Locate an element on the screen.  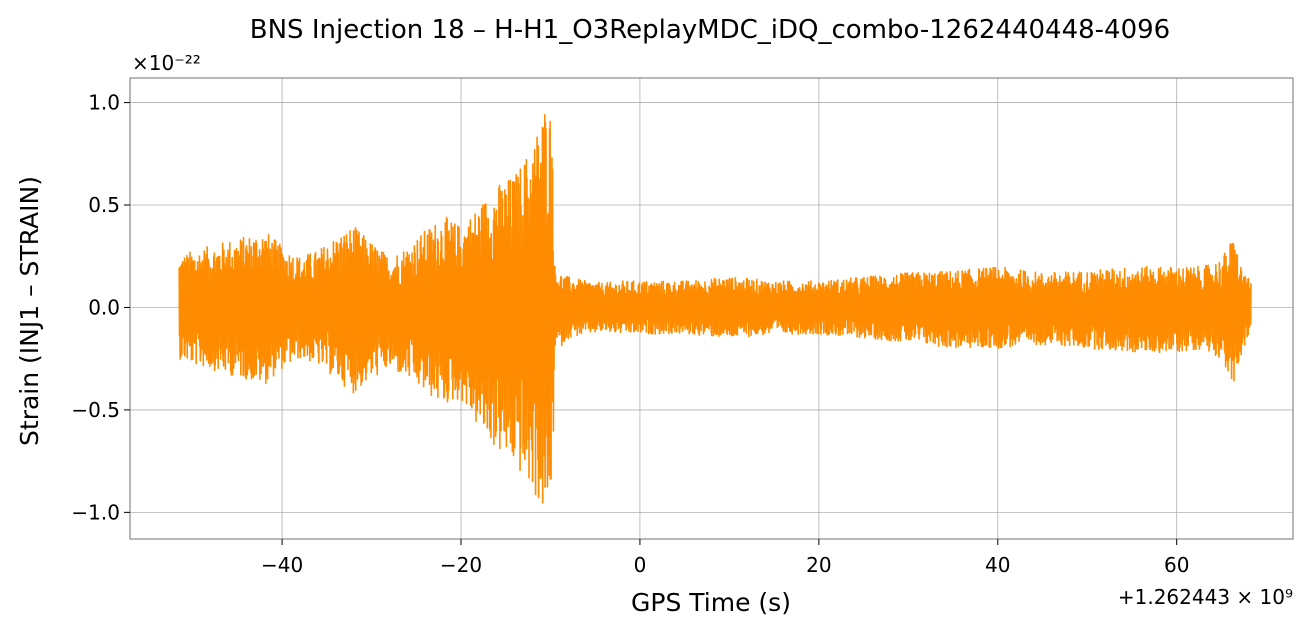
y-tick-label: −1.0 is located at coordinates (95, 512).